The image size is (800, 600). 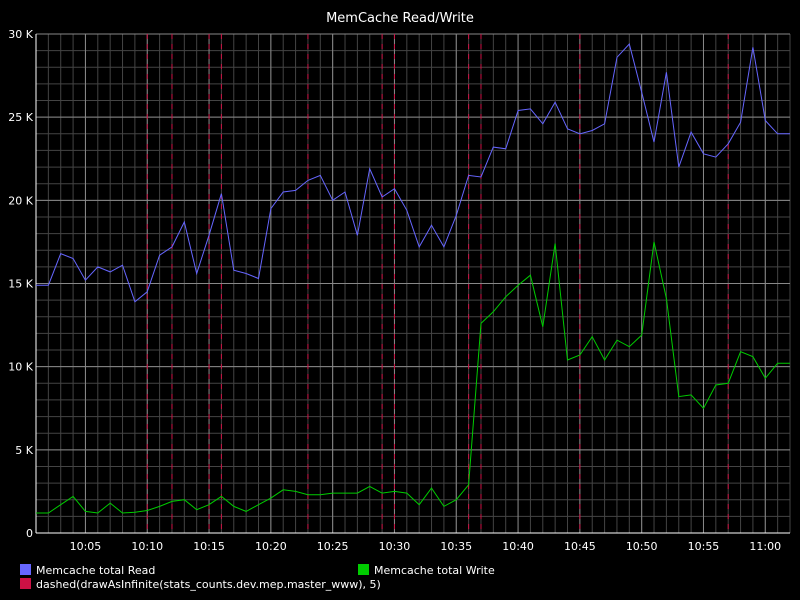 I want to click on legend-swatch-read, so click(x=25, y=569).